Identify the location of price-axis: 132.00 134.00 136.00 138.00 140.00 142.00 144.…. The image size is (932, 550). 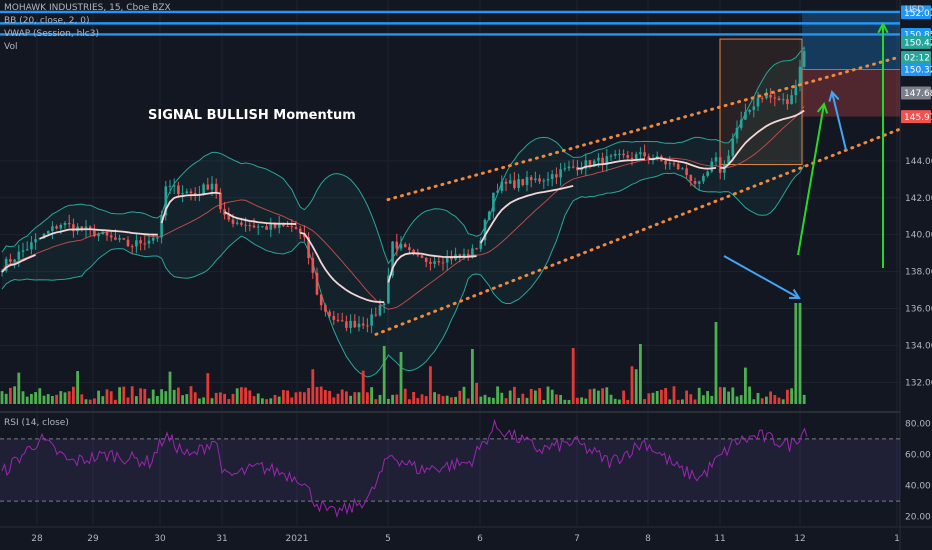
(916, 196).